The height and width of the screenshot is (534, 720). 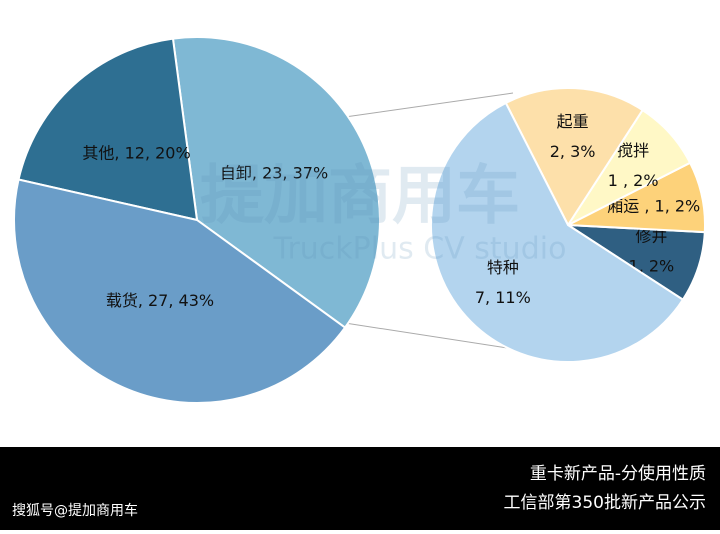 What do you see at coordinates (651, 236) in the screenshot?
I see `data-label: 修井` at bounding box center [651, 236].